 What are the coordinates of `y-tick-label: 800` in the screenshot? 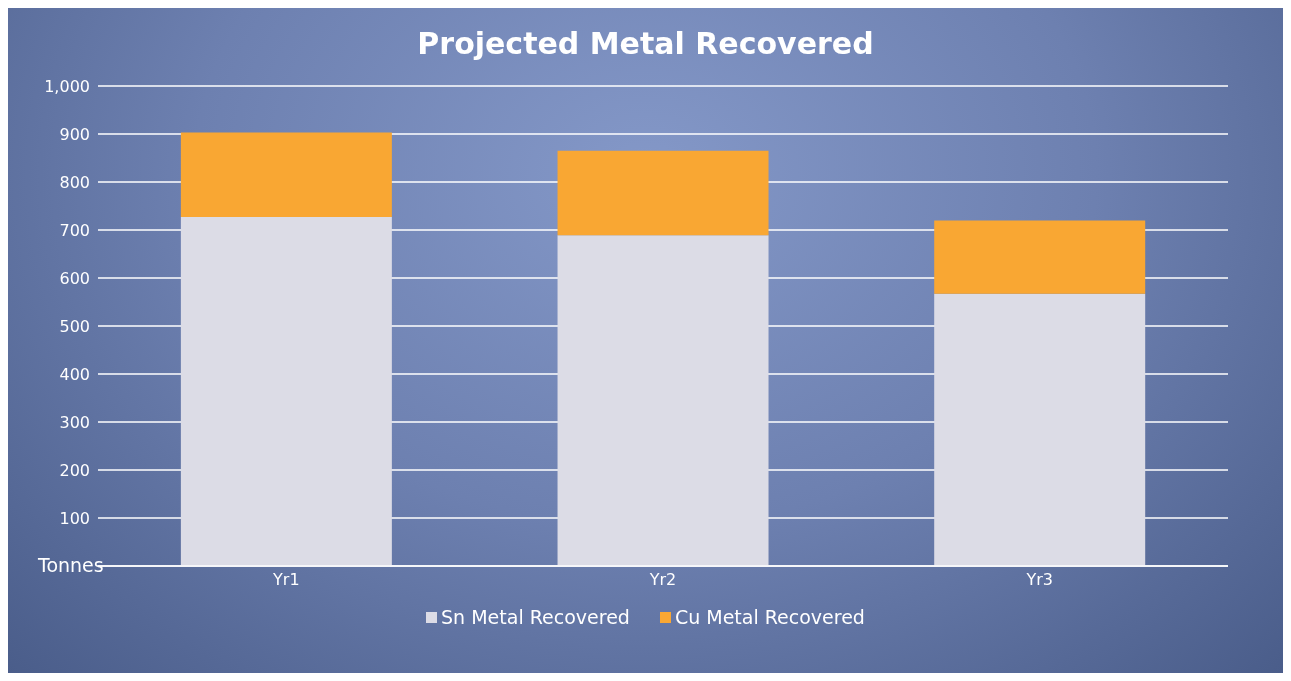 It's located at (74, 182).